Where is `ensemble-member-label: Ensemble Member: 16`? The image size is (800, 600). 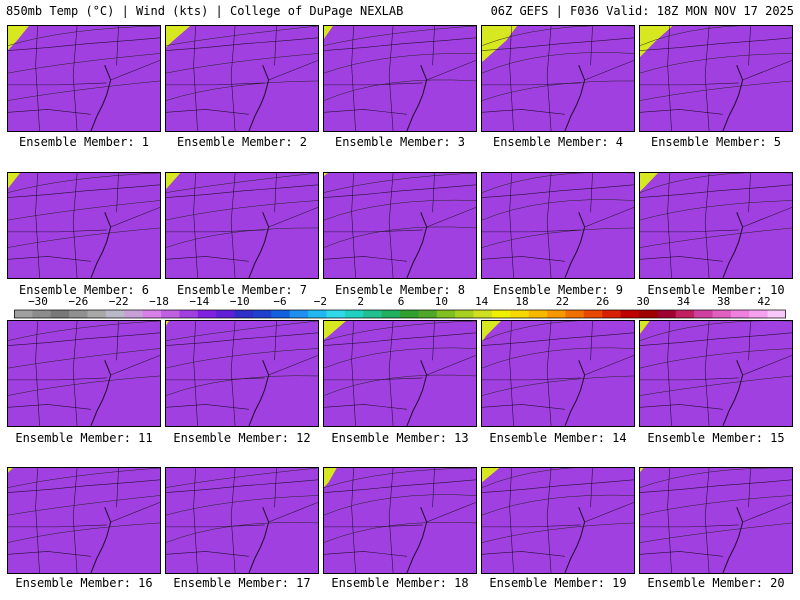 ensemble-member-label: Ensemble Member: 16 is located at coordinates (84, 583).